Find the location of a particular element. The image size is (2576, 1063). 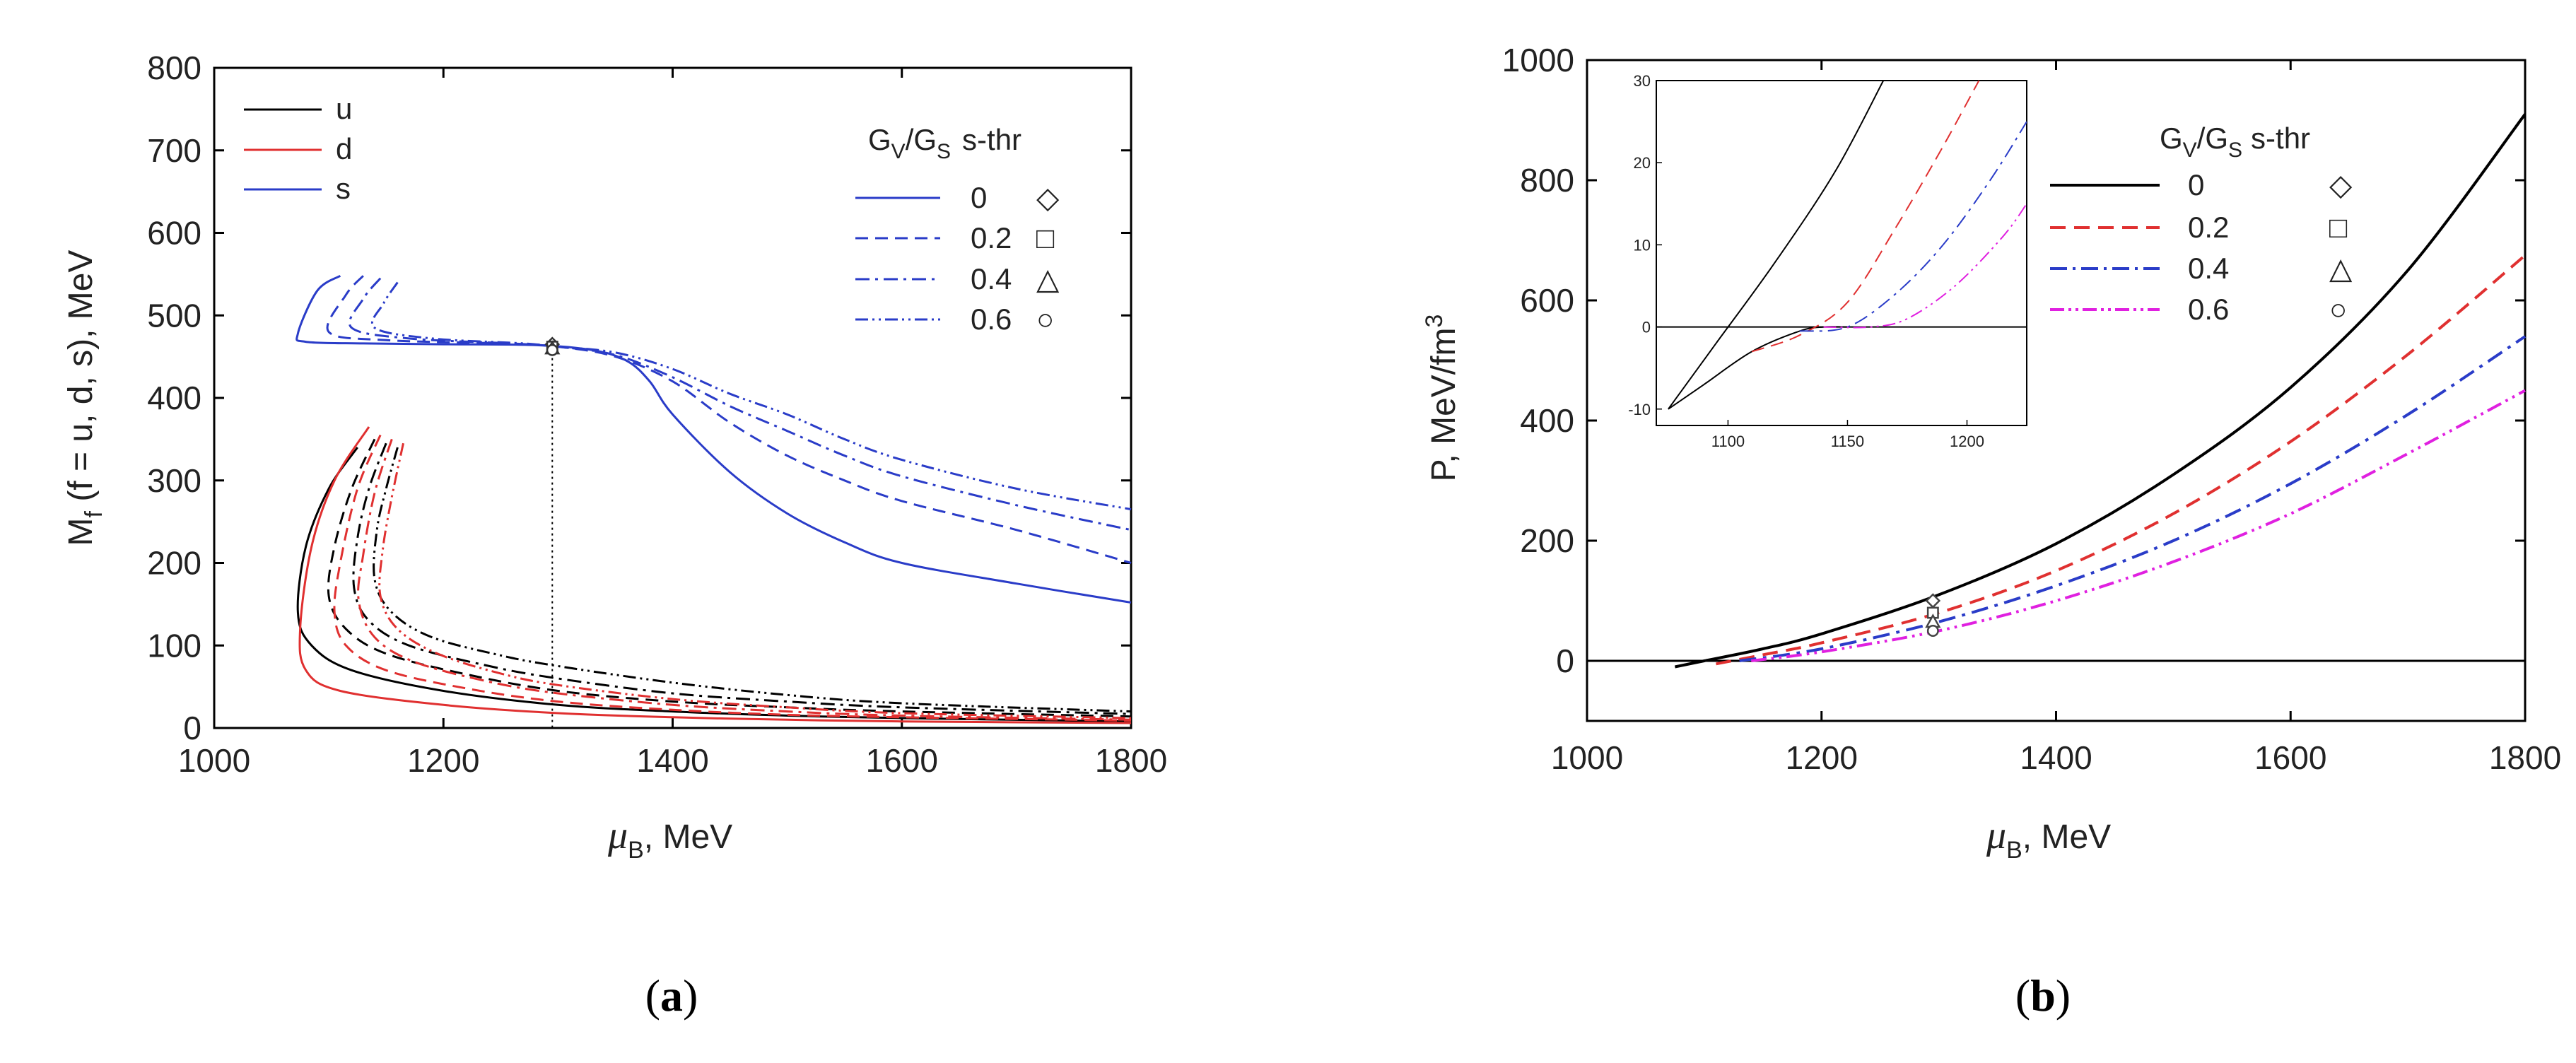

panel-a-gv-legend-title: GV/GS s-thr is located at coordinates (944, 143).